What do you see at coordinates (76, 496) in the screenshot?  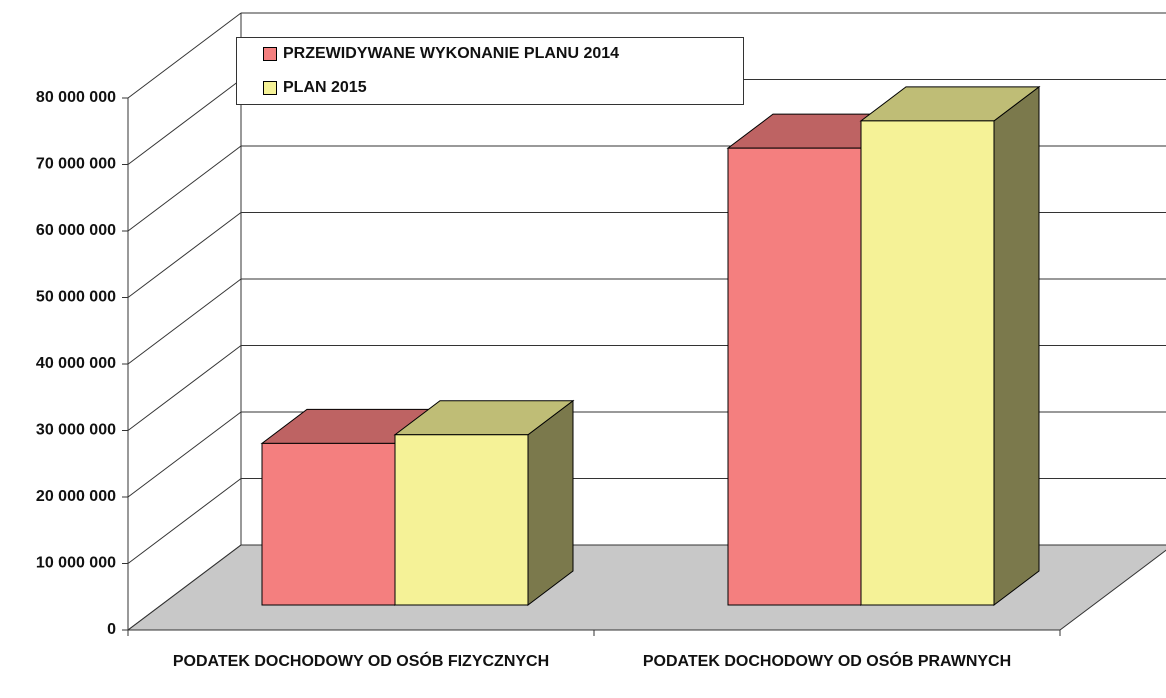 I see `y-tick-label: 20 000 000` at bounding box center [76, 496].